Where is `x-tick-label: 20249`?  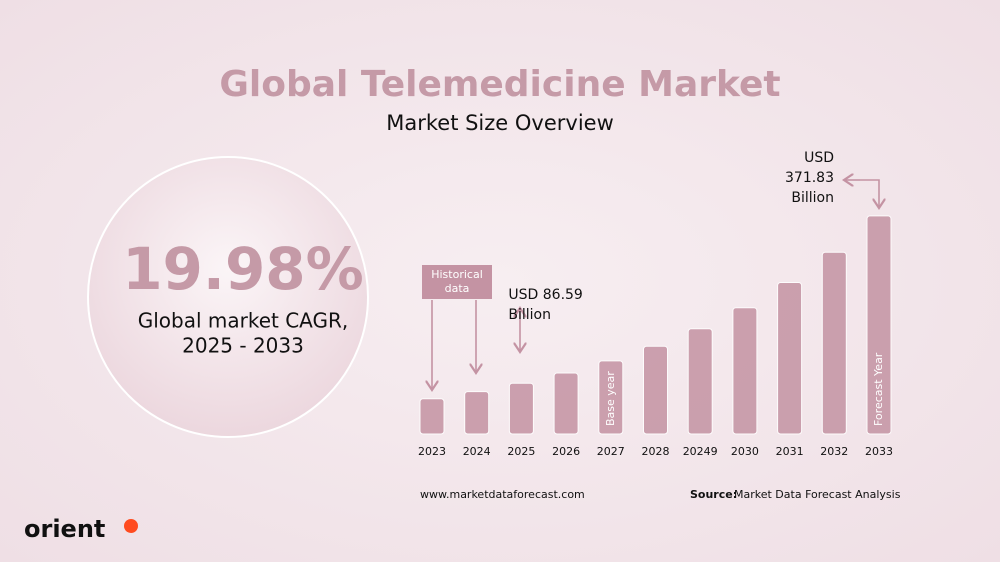
x-tick-label: 20249 is located at coordinates (700, 451).